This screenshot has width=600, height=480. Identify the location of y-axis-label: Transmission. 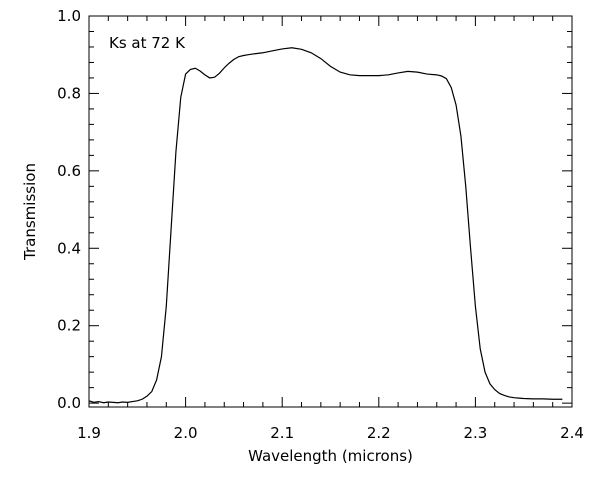
(30, 212).